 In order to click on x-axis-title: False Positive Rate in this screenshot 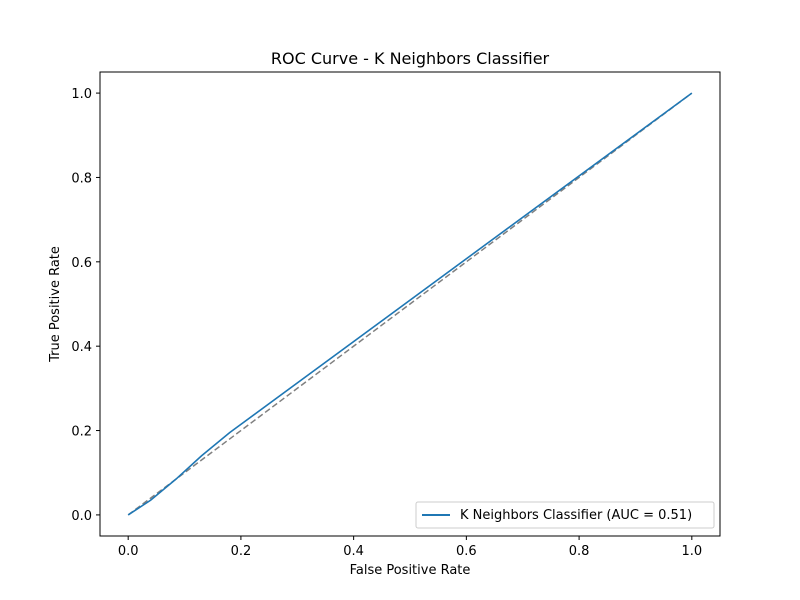, I will do `click(410, 570)`.